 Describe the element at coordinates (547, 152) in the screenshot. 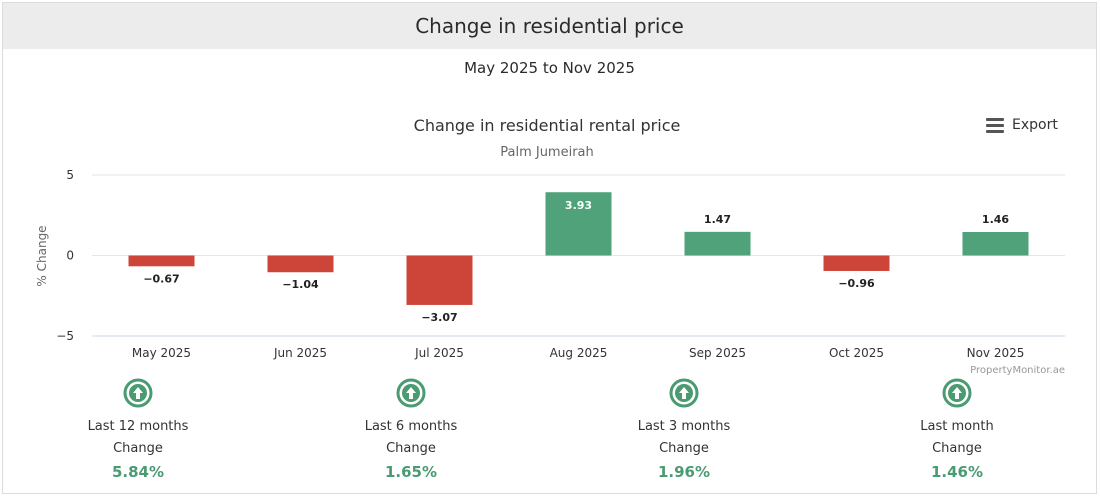

I see `chart-subtitle: Palm Jumeirah` at that location.